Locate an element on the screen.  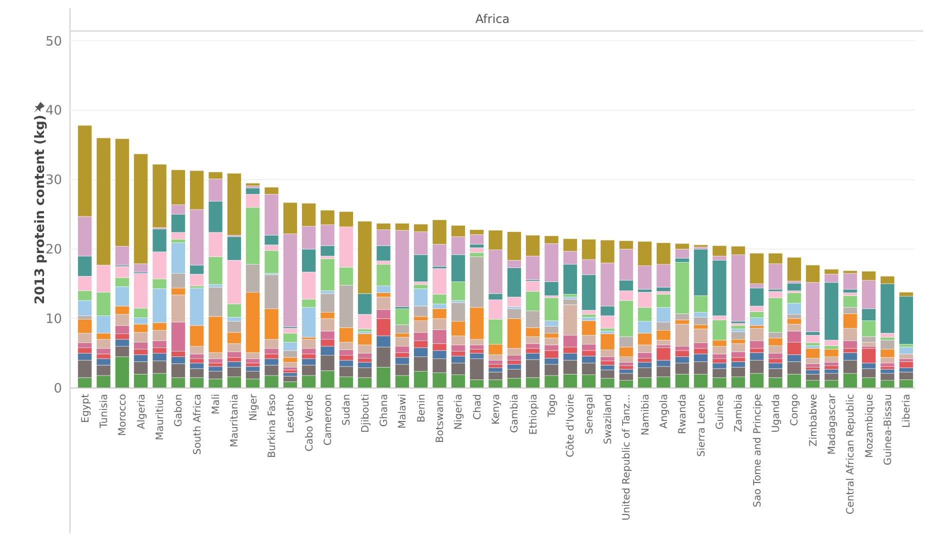
x-tick-label: Sudan is located at coordinates (347, 410).